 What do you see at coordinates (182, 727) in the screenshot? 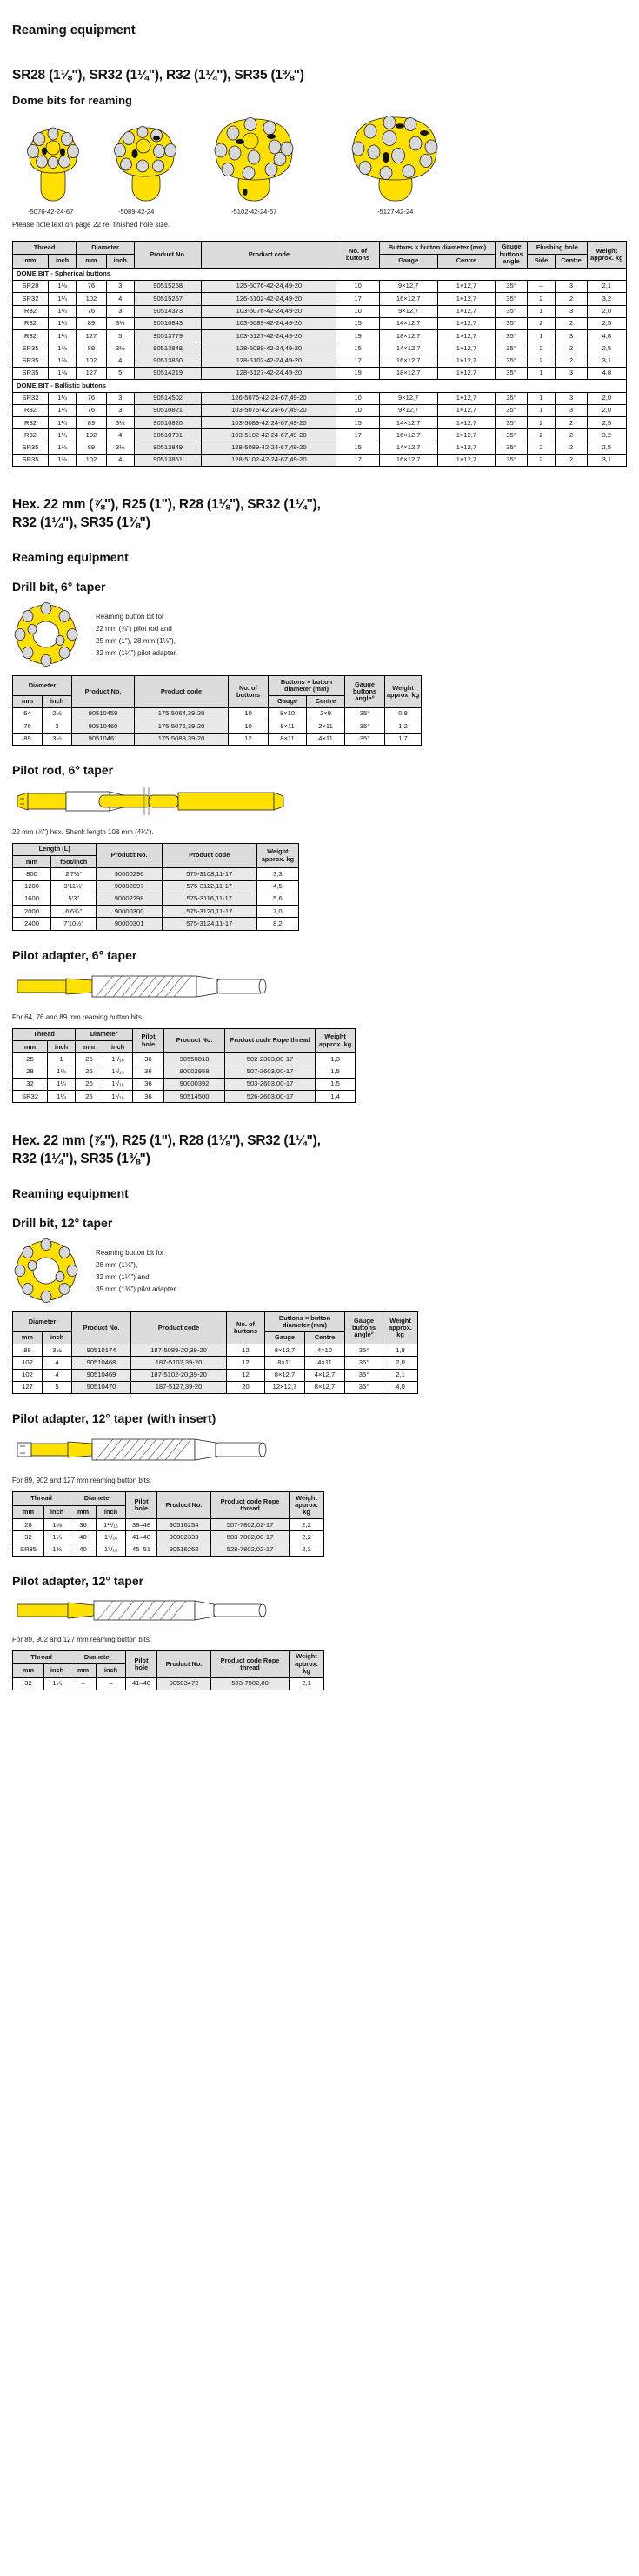
I see `table-cell: 175-5076,39-20` at bounding box center [182, 727].